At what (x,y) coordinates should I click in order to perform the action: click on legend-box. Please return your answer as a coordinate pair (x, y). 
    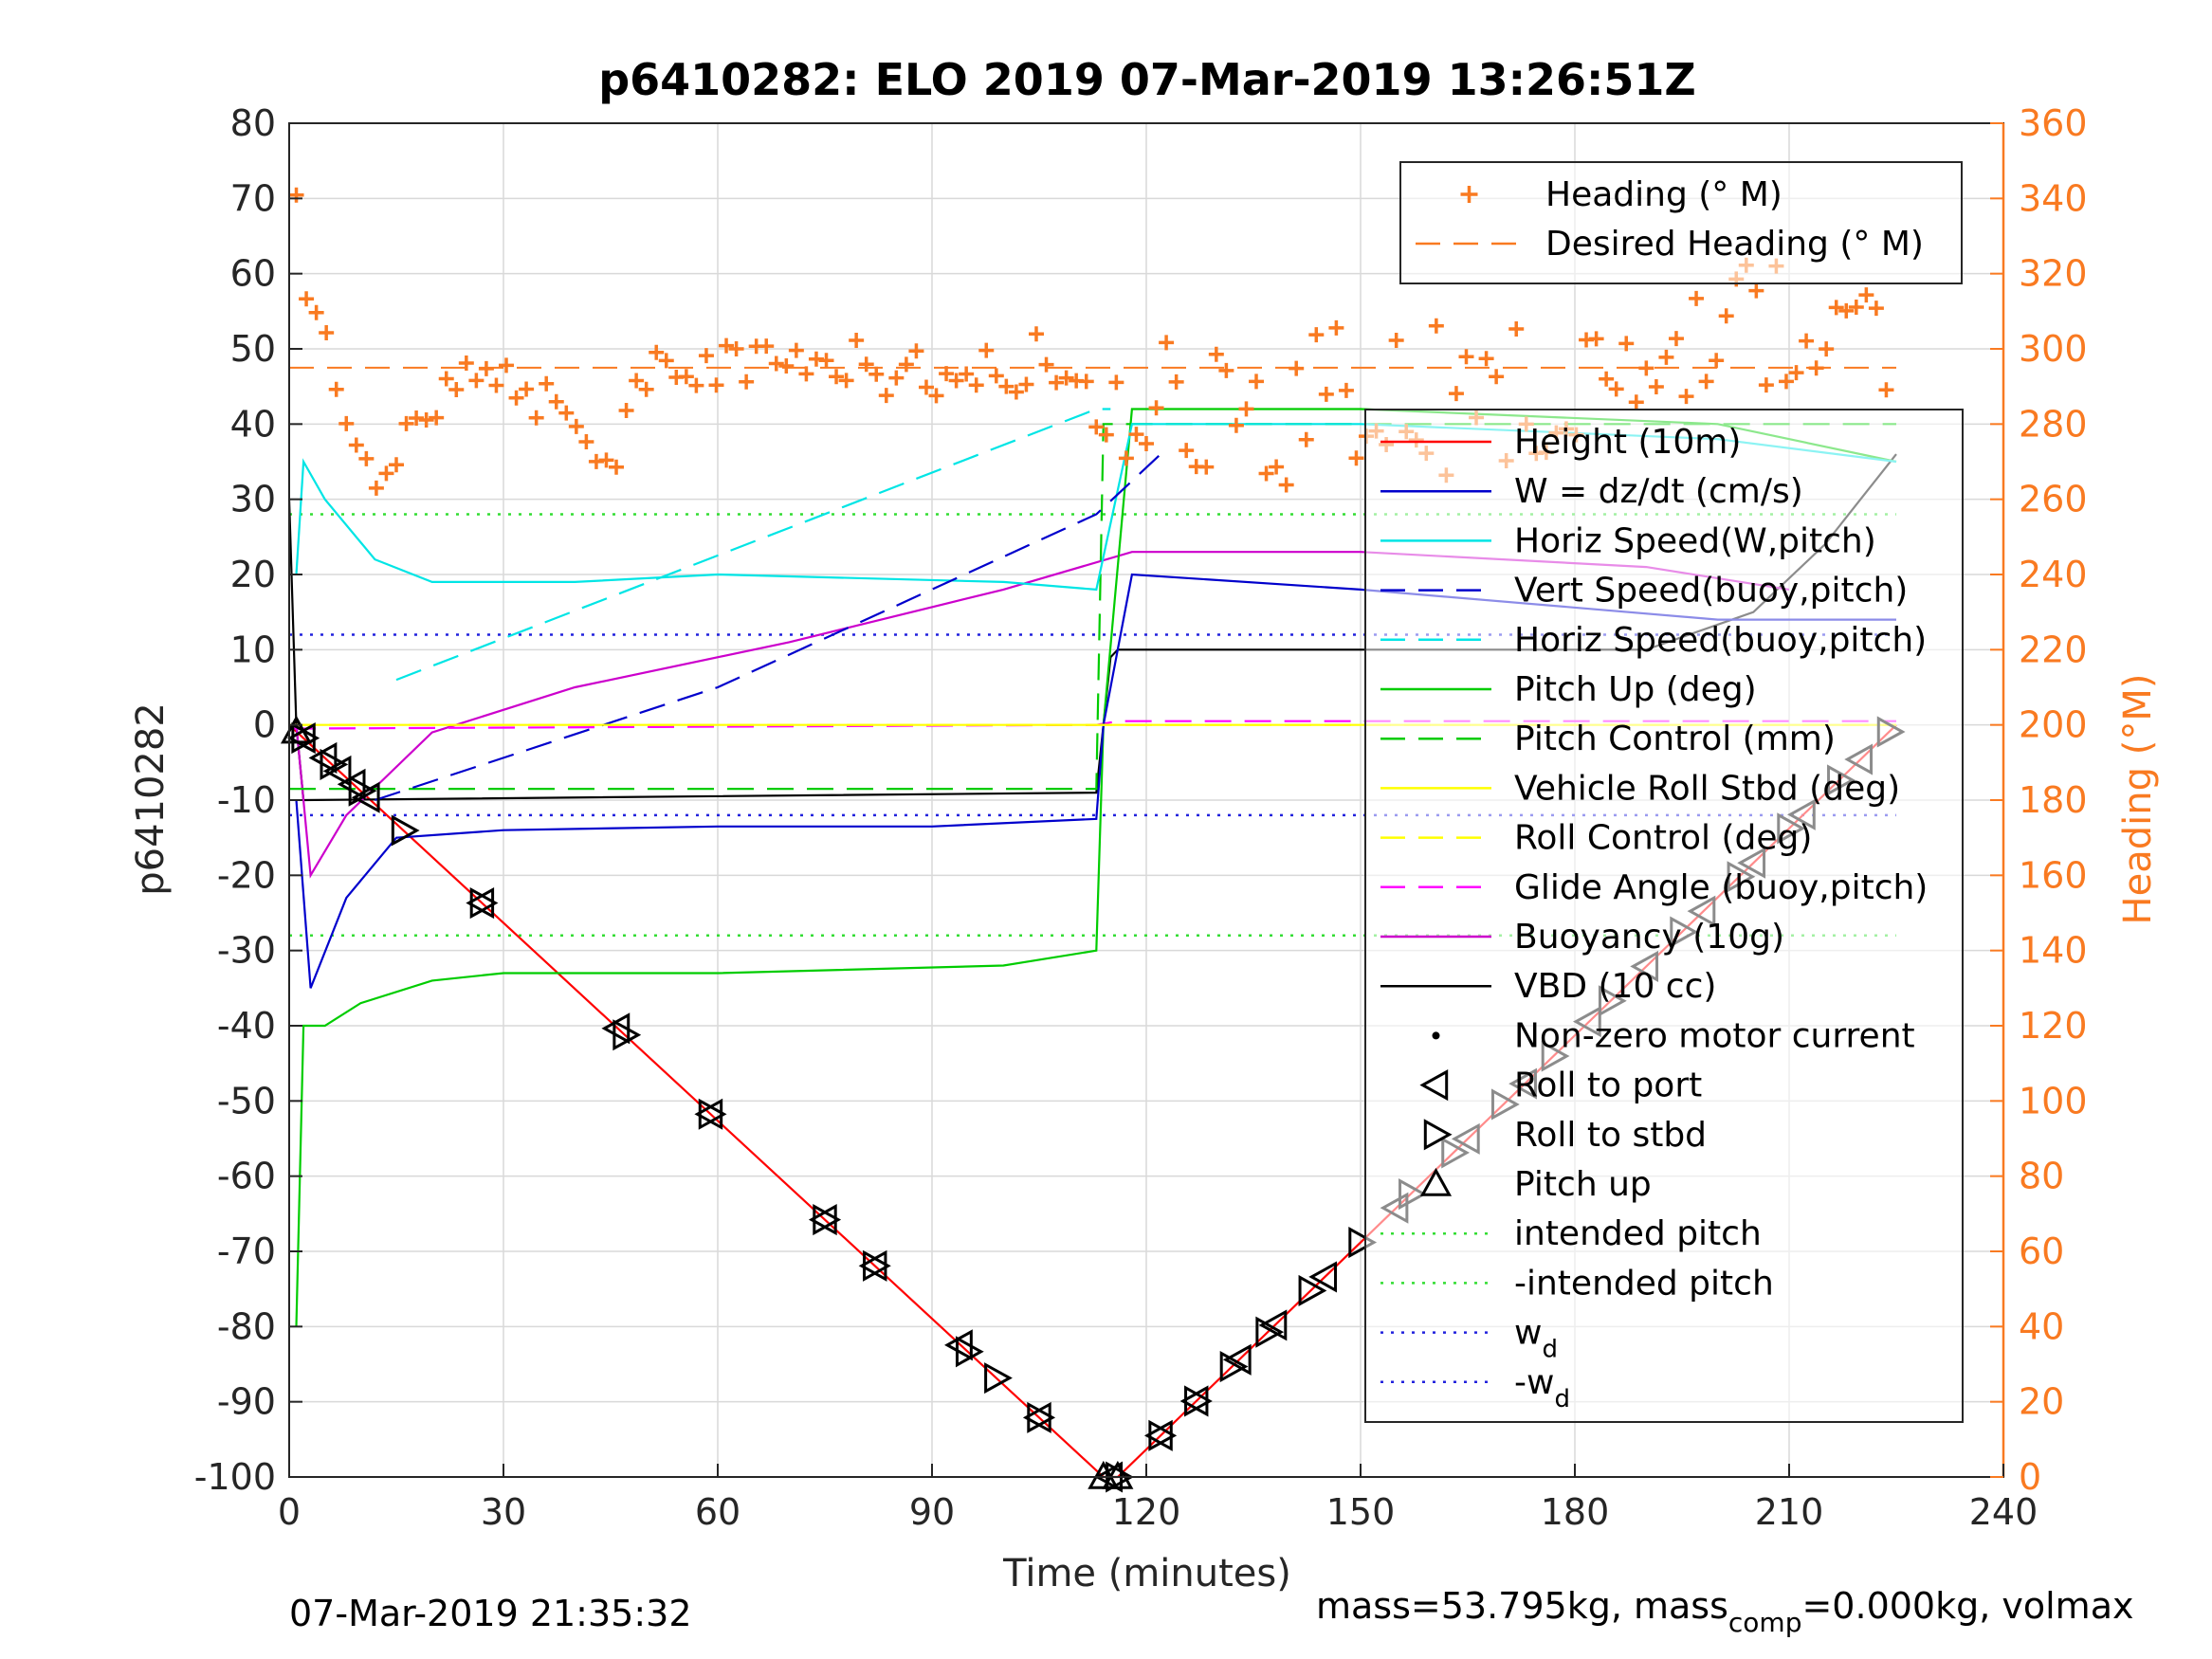
    Looking at the image, I should click on (1681, 222).